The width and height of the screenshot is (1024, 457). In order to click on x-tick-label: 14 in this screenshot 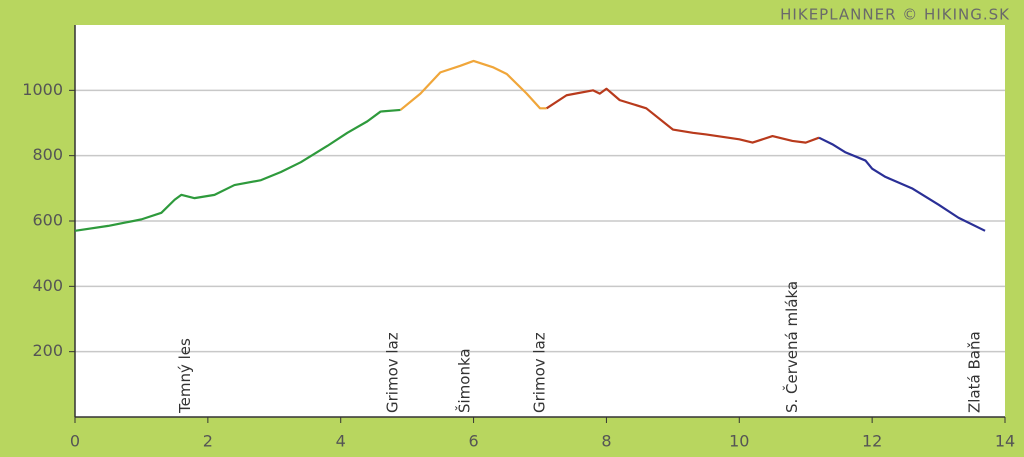, I will do `click(1005, 441)`.